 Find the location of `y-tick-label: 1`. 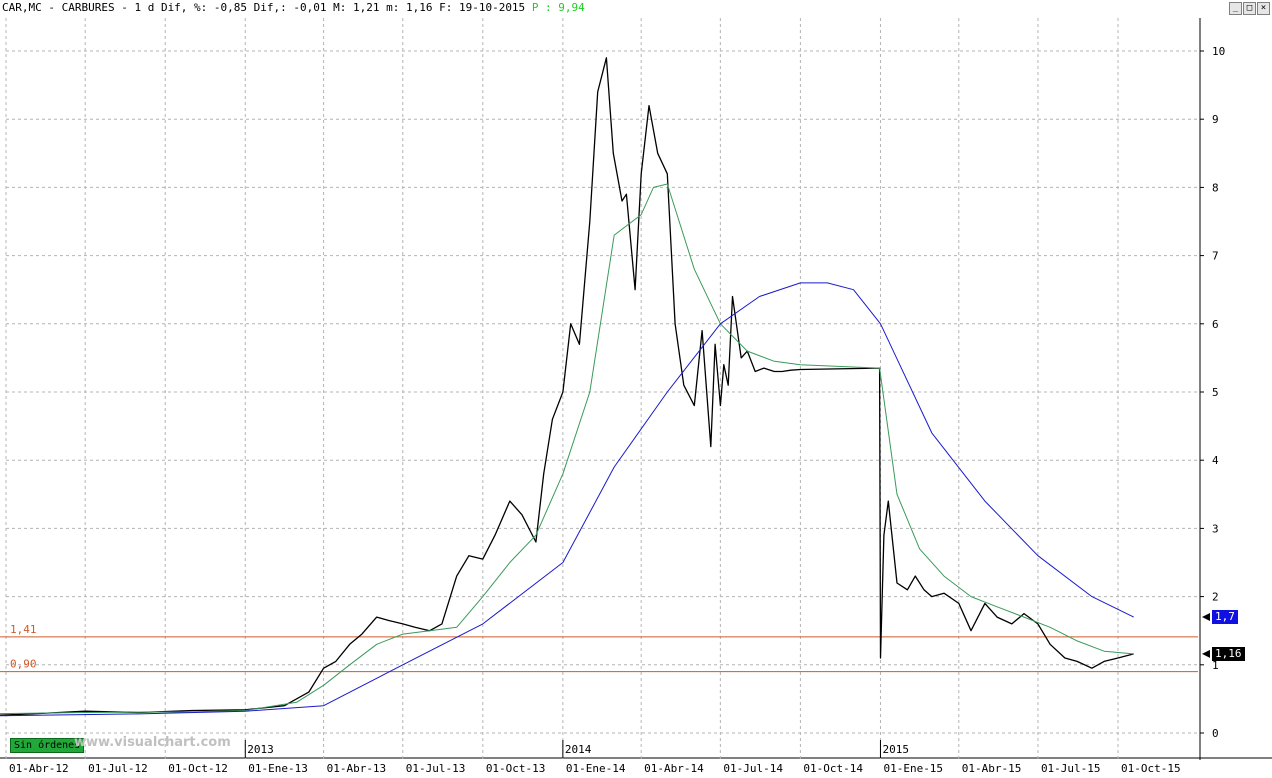

y-tick-label: 1 is located at coordinates (1215, 665).